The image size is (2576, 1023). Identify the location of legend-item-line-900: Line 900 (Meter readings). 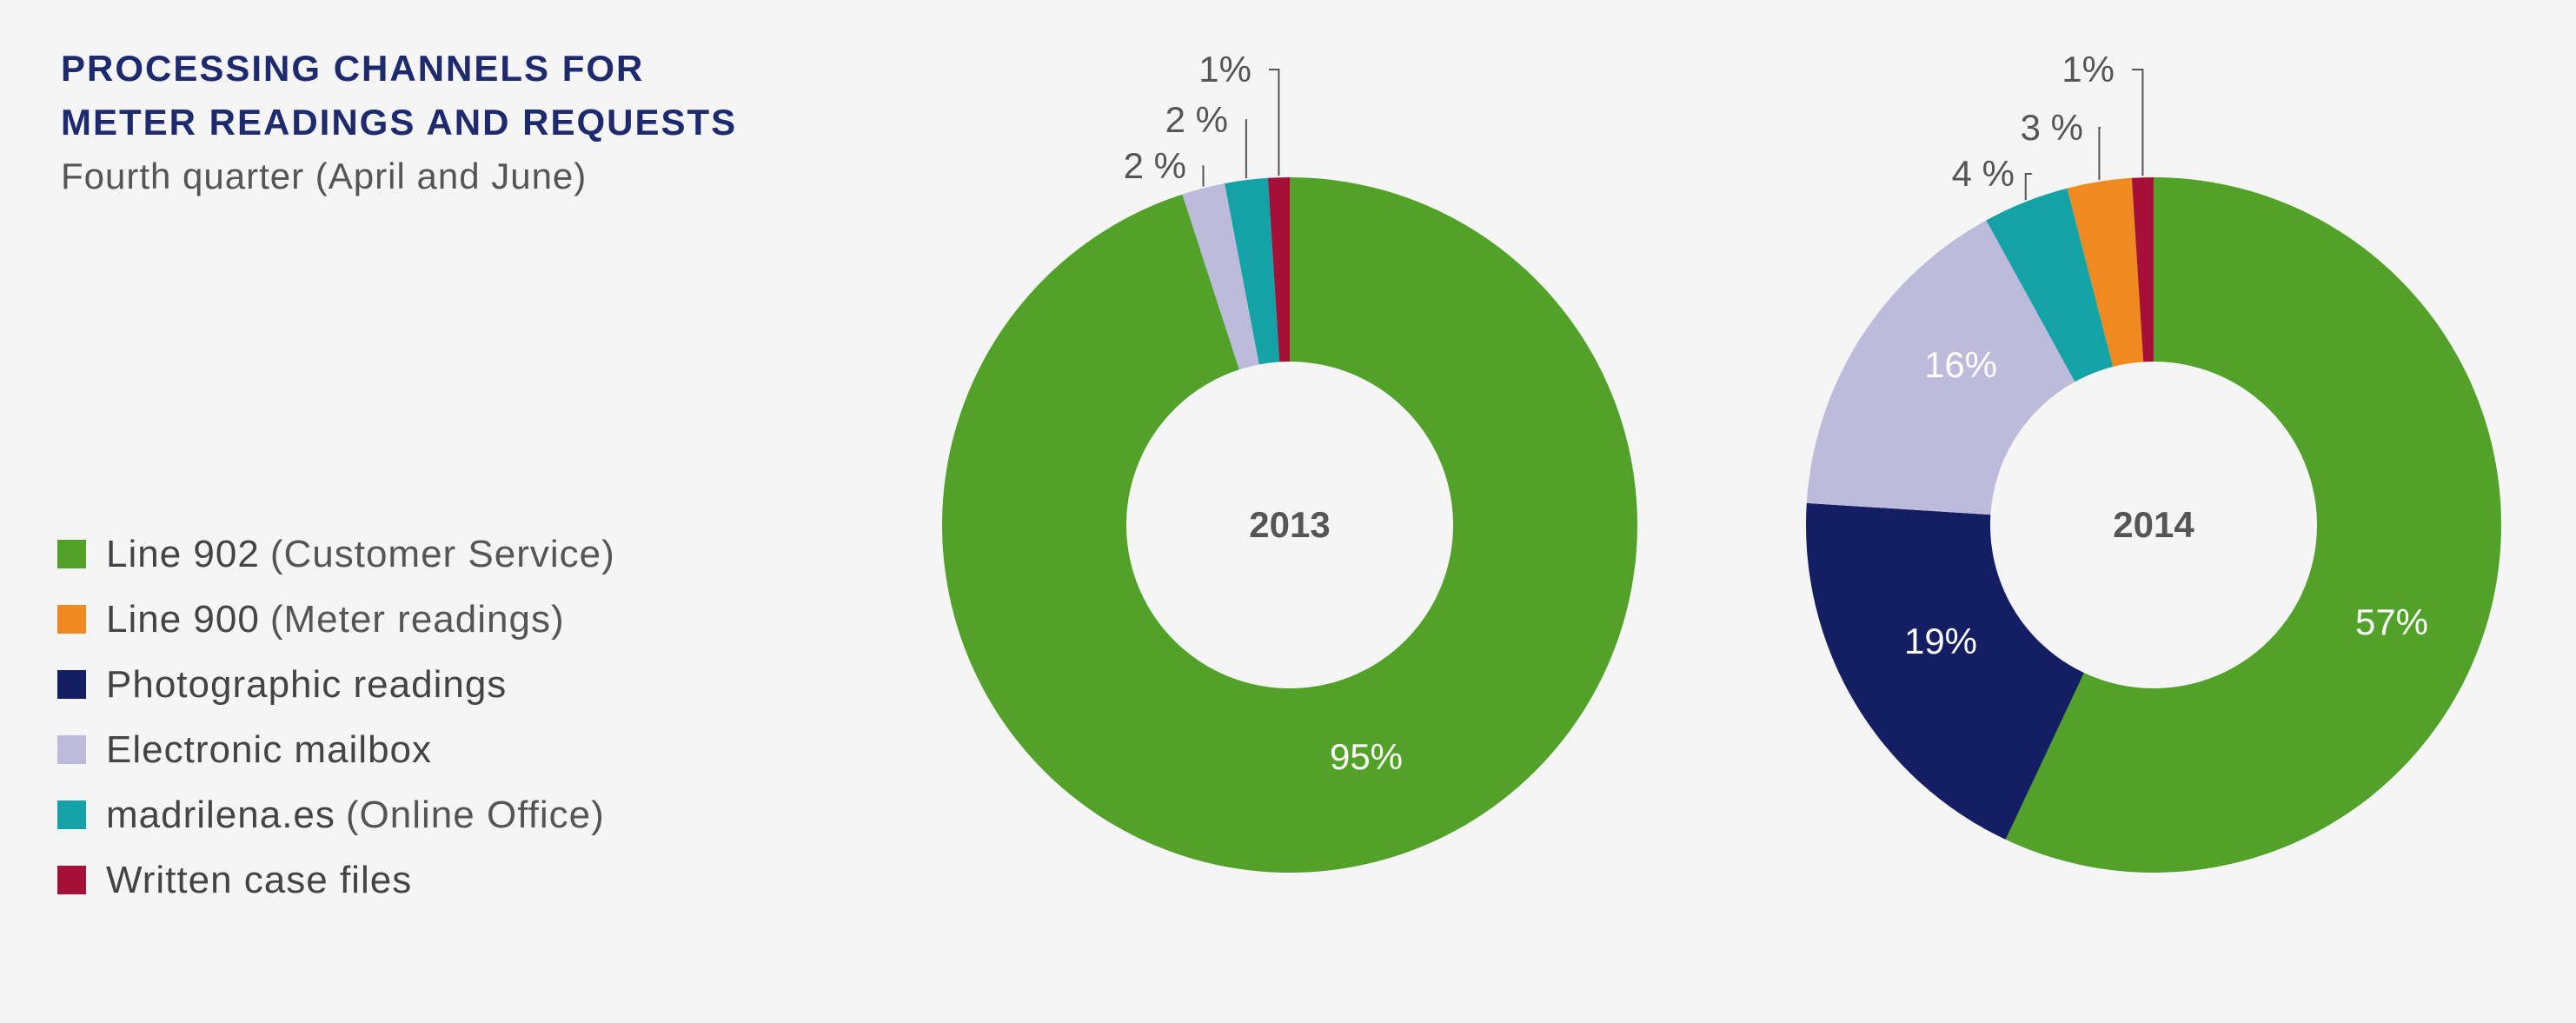
(336, 620).